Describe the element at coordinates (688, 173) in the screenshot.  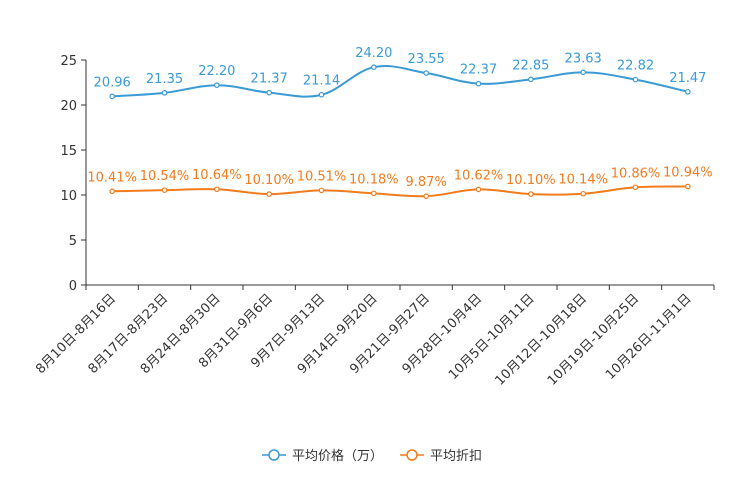
I see `data-label: 10.94%` at that location.